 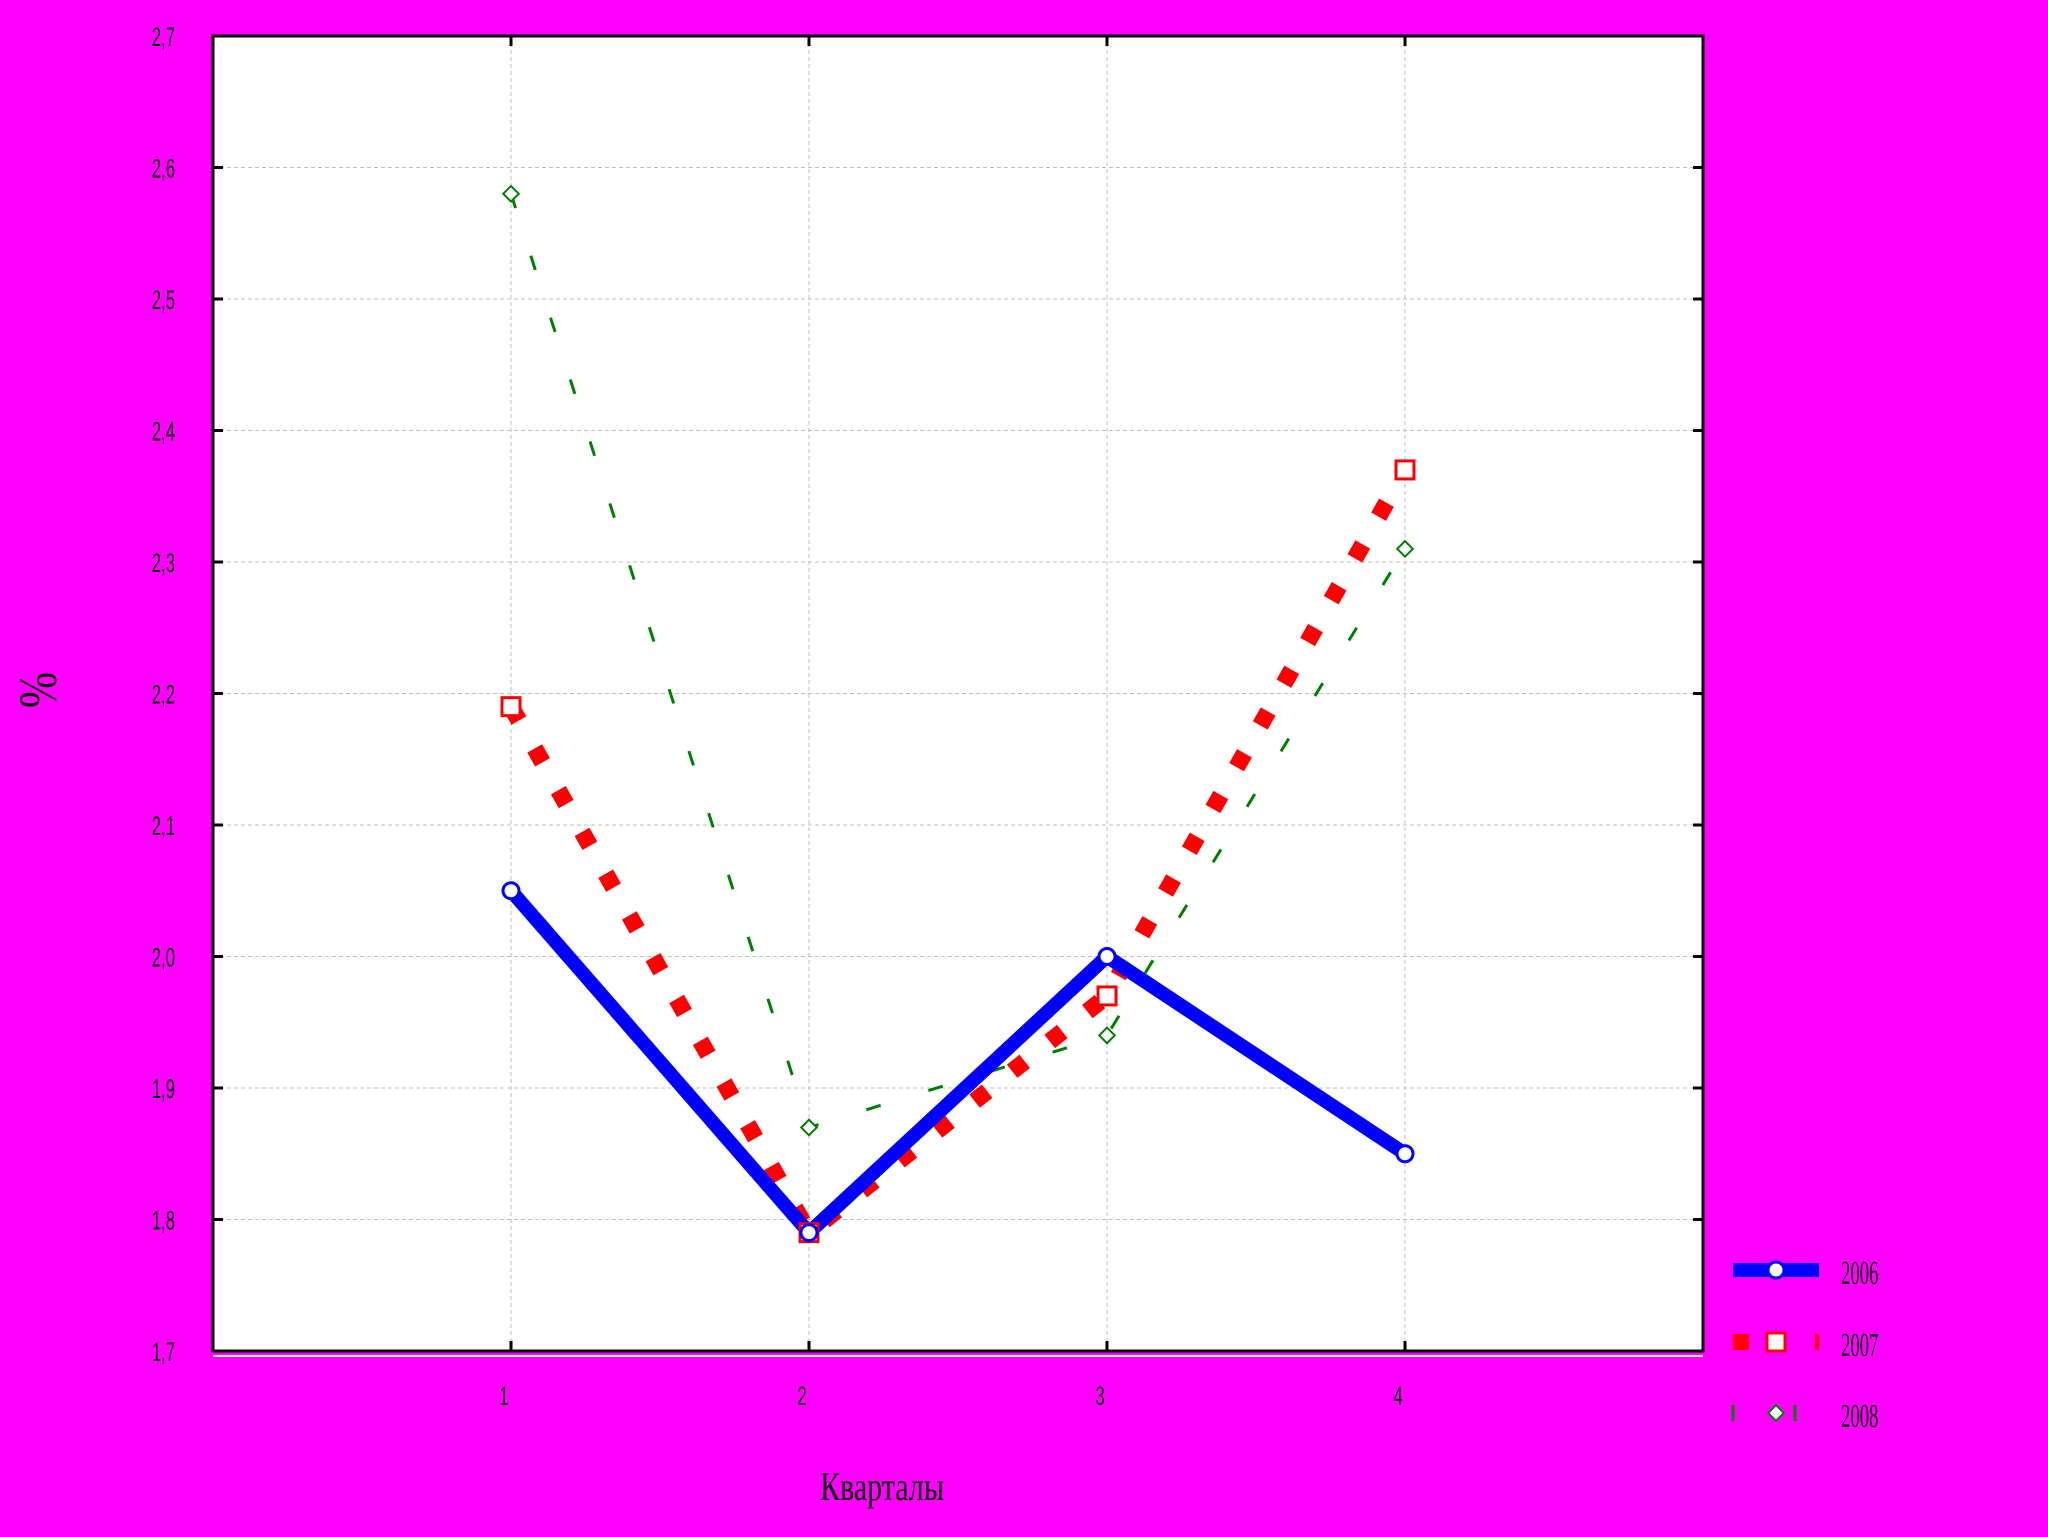 I want to click on y-tick-labels: 1,7 1,8 1,9 2,0 2,1 2,2 2,3 2,4 2,5 2,6 2,7, so click(x=163, y=694).